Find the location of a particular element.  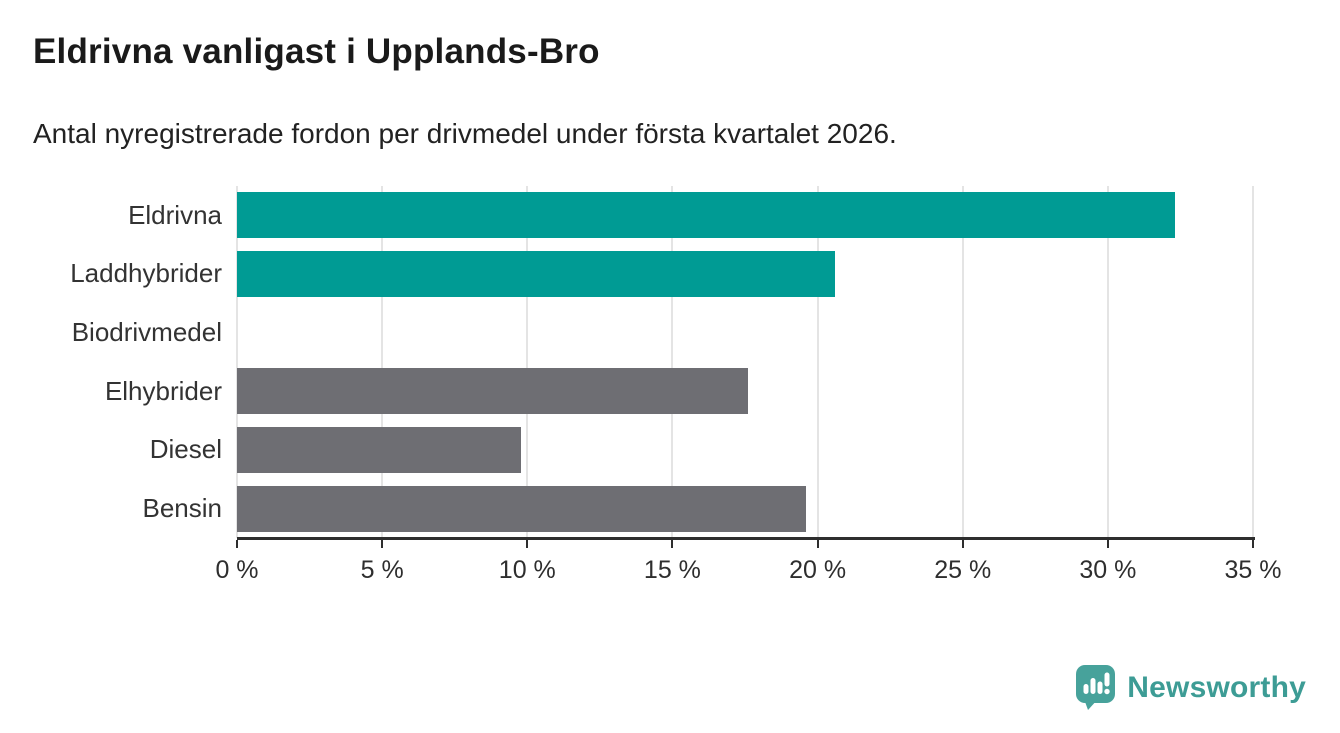

bar-row-diesel is located at coordinates (745, 450).